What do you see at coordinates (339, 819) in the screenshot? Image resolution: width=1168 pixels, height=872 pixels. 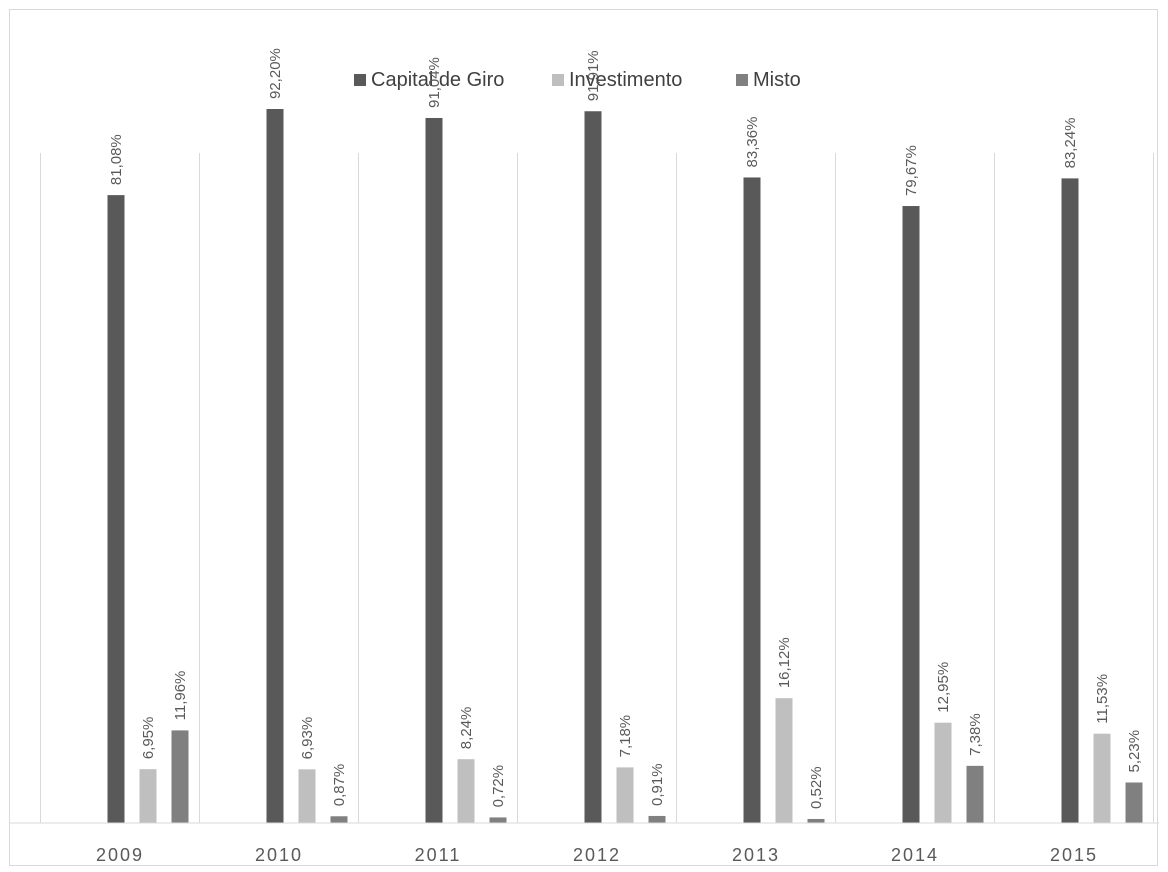 I see `bar-misto-2010` at bounding box center [339, 819].